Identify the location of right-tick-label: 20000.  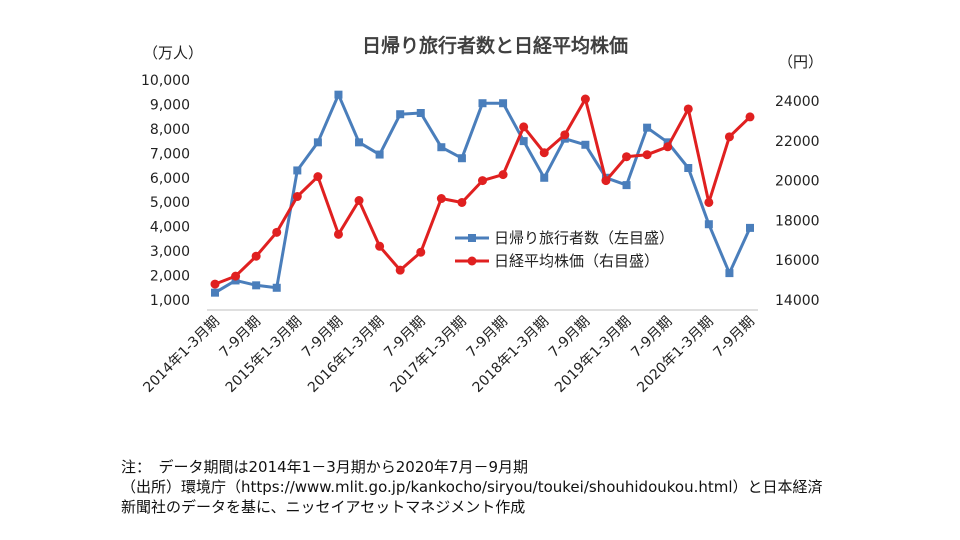
(797, 182).